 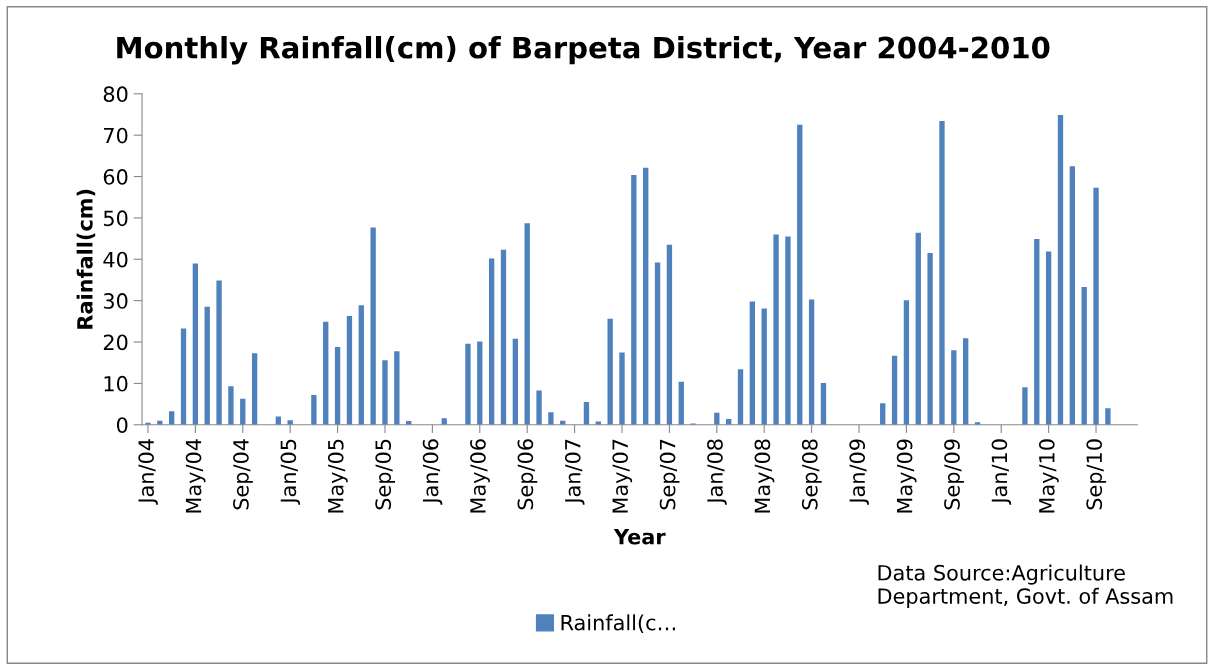 What do you see at coordinates (385, 474) in the screenshot?
I see `x-tick-label: Sep/05` at bounding box center [385, 474].